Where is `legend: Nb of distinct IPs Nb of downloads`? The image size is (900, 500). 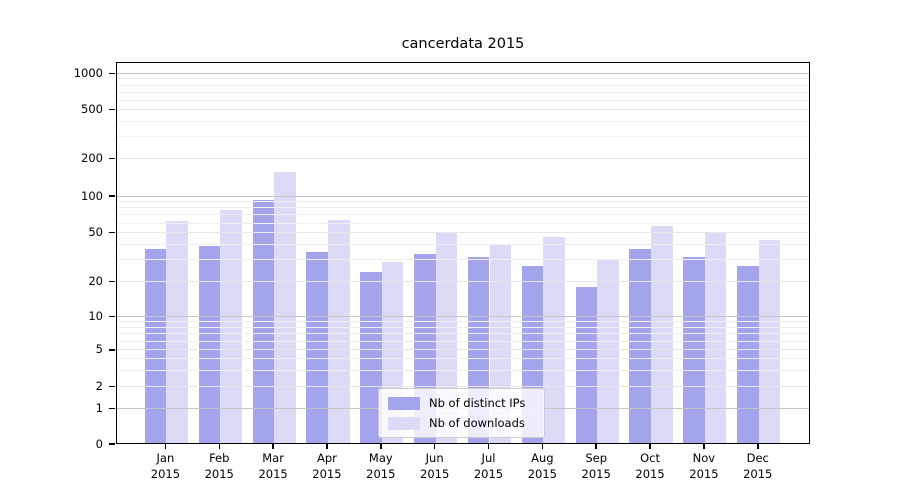
legend: Nb of distinct IPs Nb of downloads is located at coordinates (461, 413).